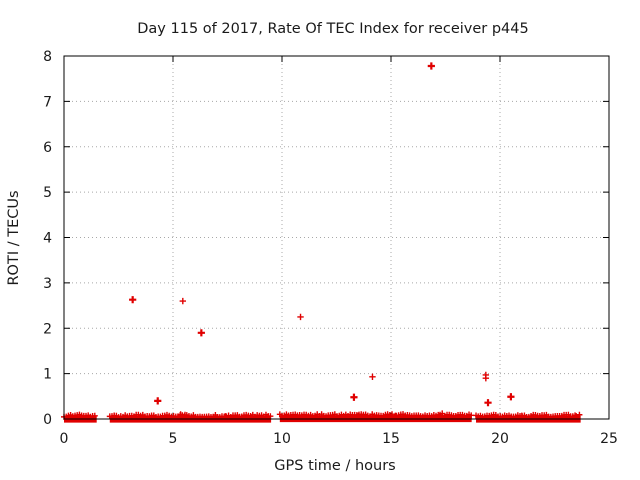  What do you see at coordinates (47, 148) in the screenshot?
I see `y-tick-label: 6` at bounding box center [47, 148].